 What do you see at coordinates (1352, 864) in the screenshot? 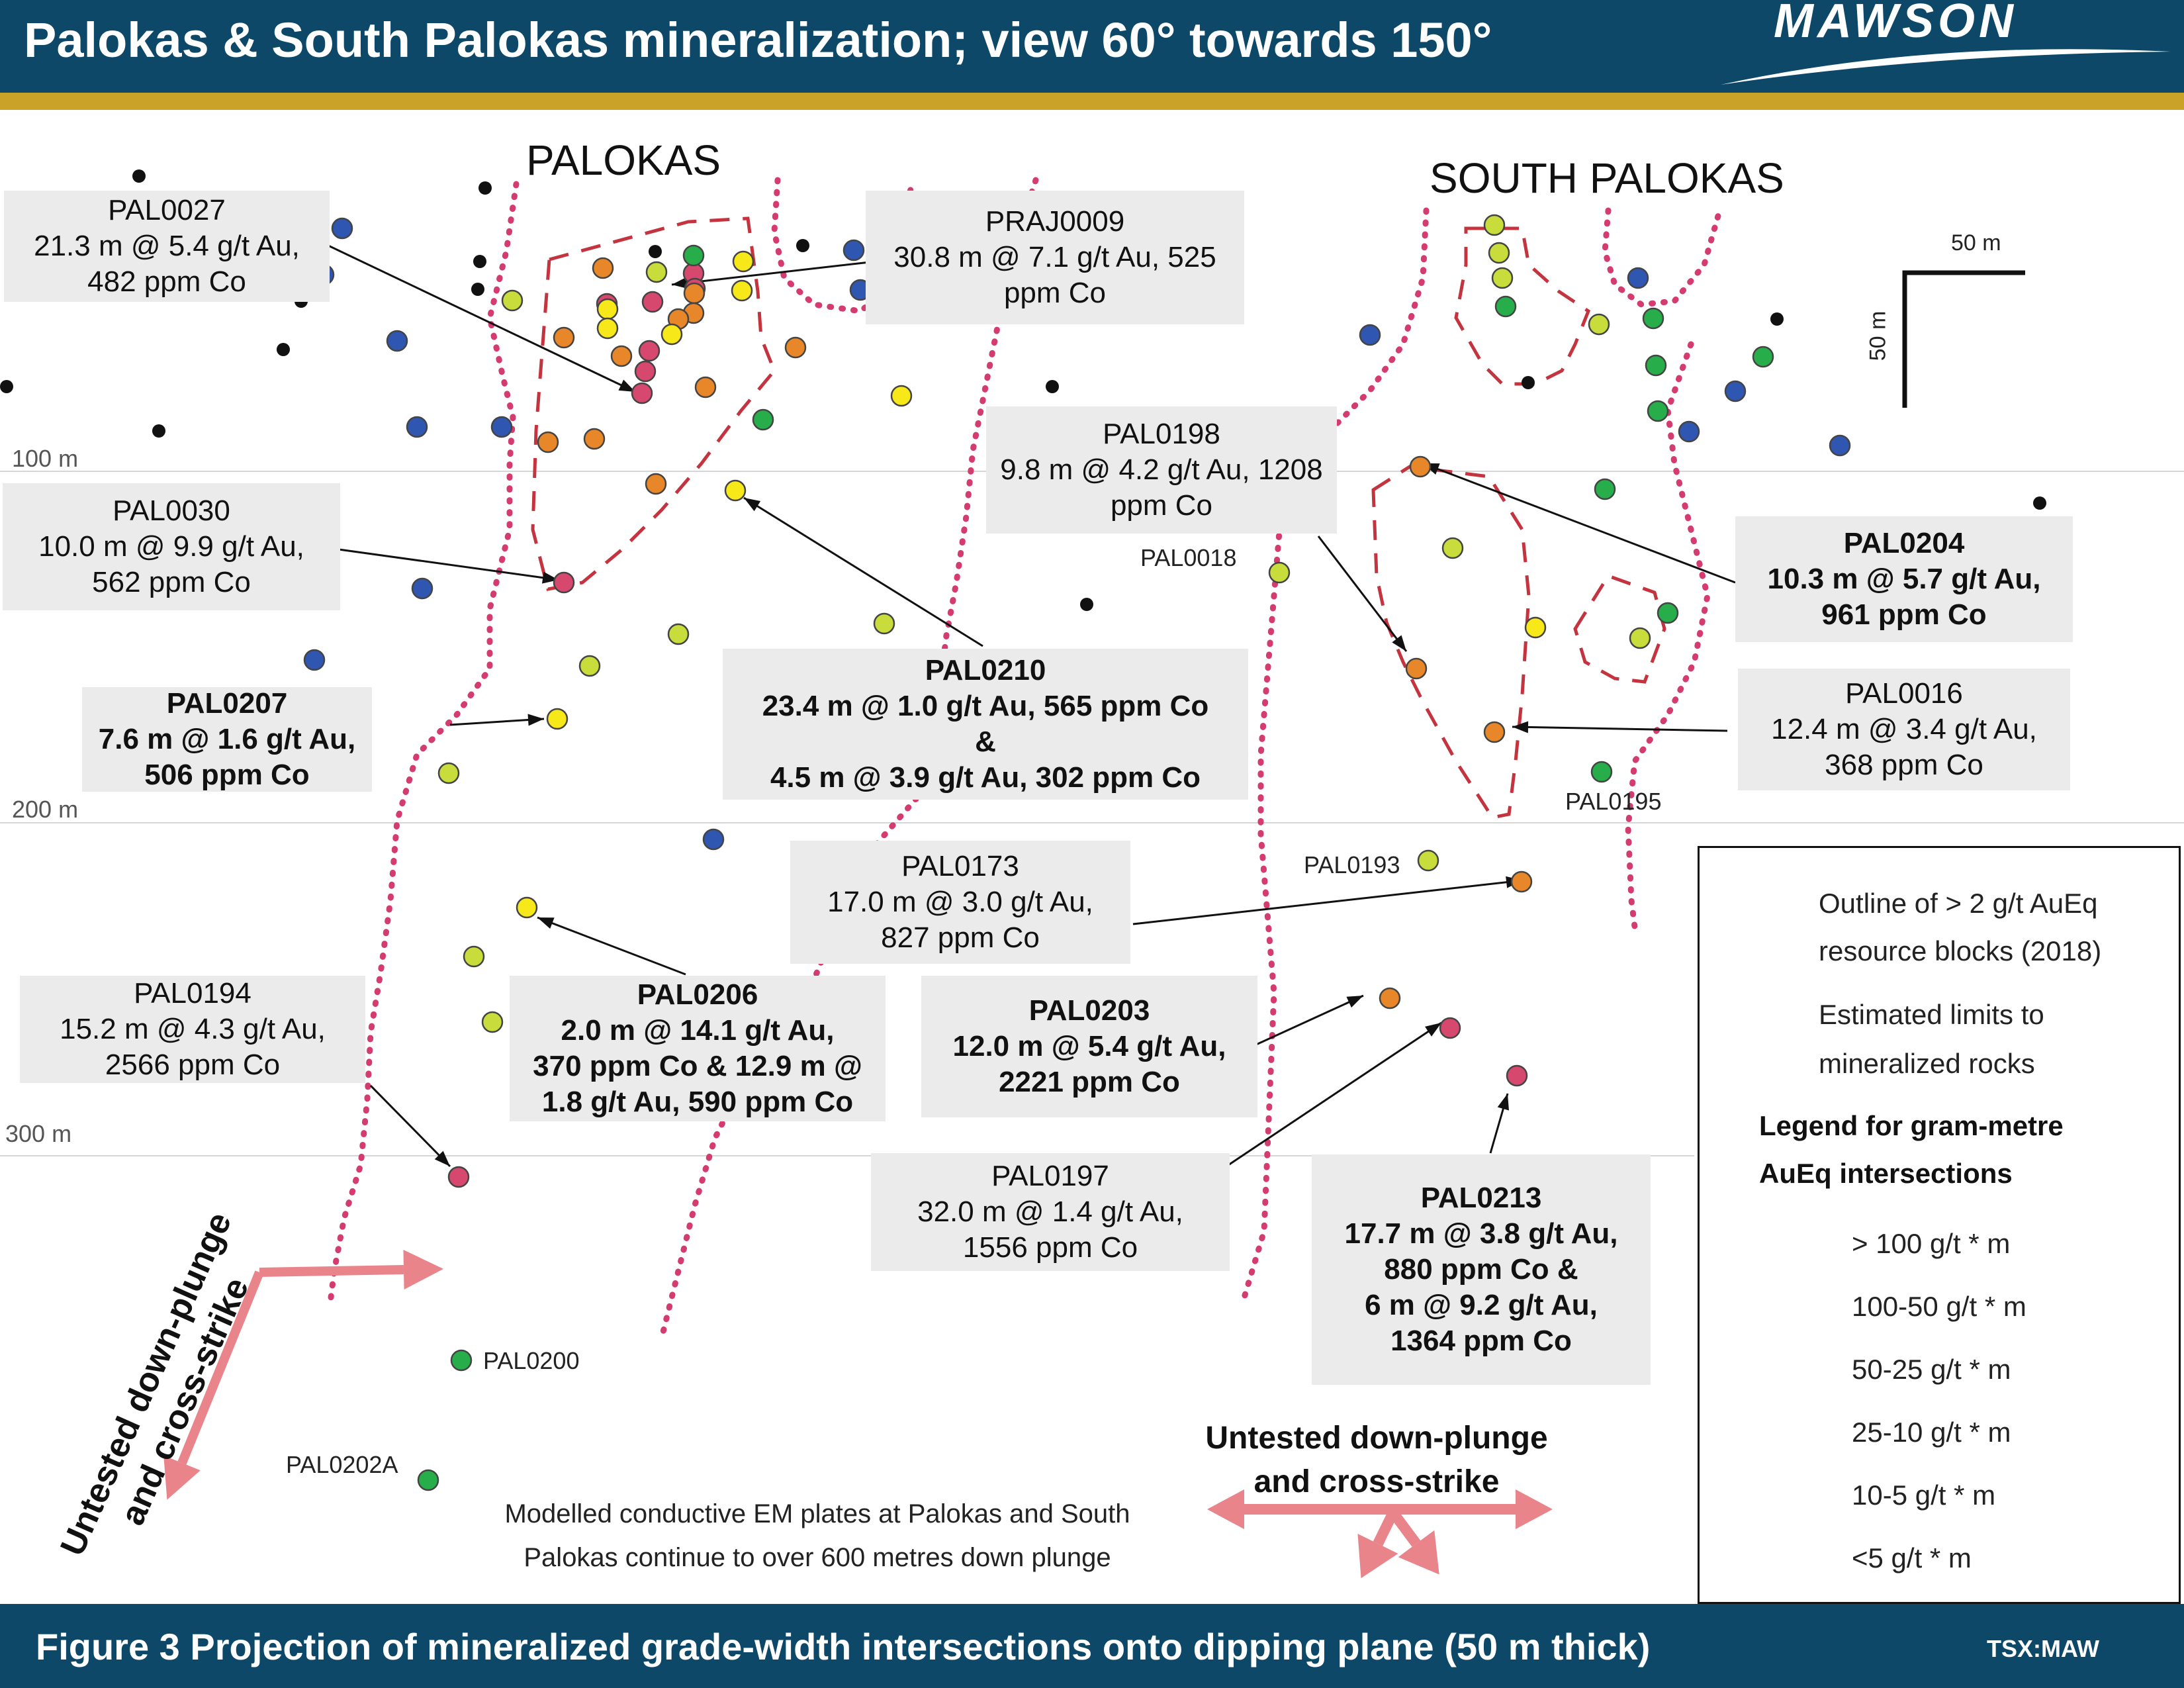
I see `hole-label-pal0193: PAL0193` at bounding box center [1352, 864].